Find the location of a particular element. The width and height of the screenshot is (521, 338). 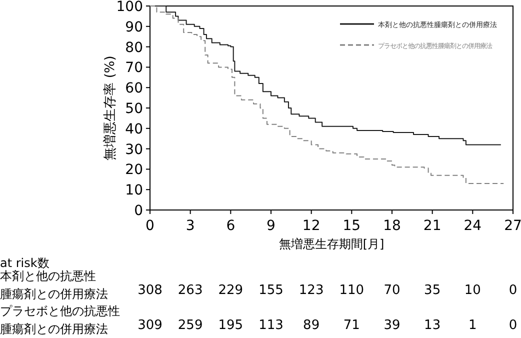

text: 70 is located at coordinates (392, 290).